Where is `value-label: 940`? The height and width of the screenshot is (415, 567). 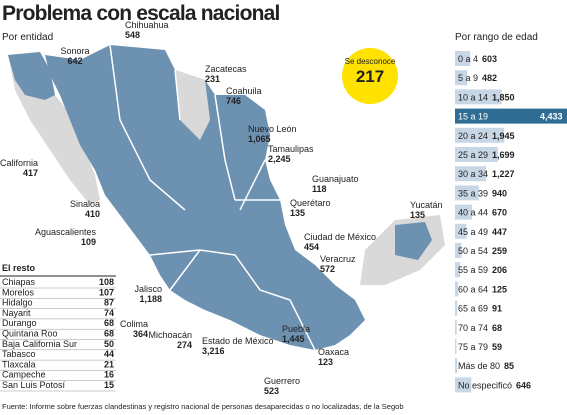 value-label: 940 is located at coordinates (499, 193).